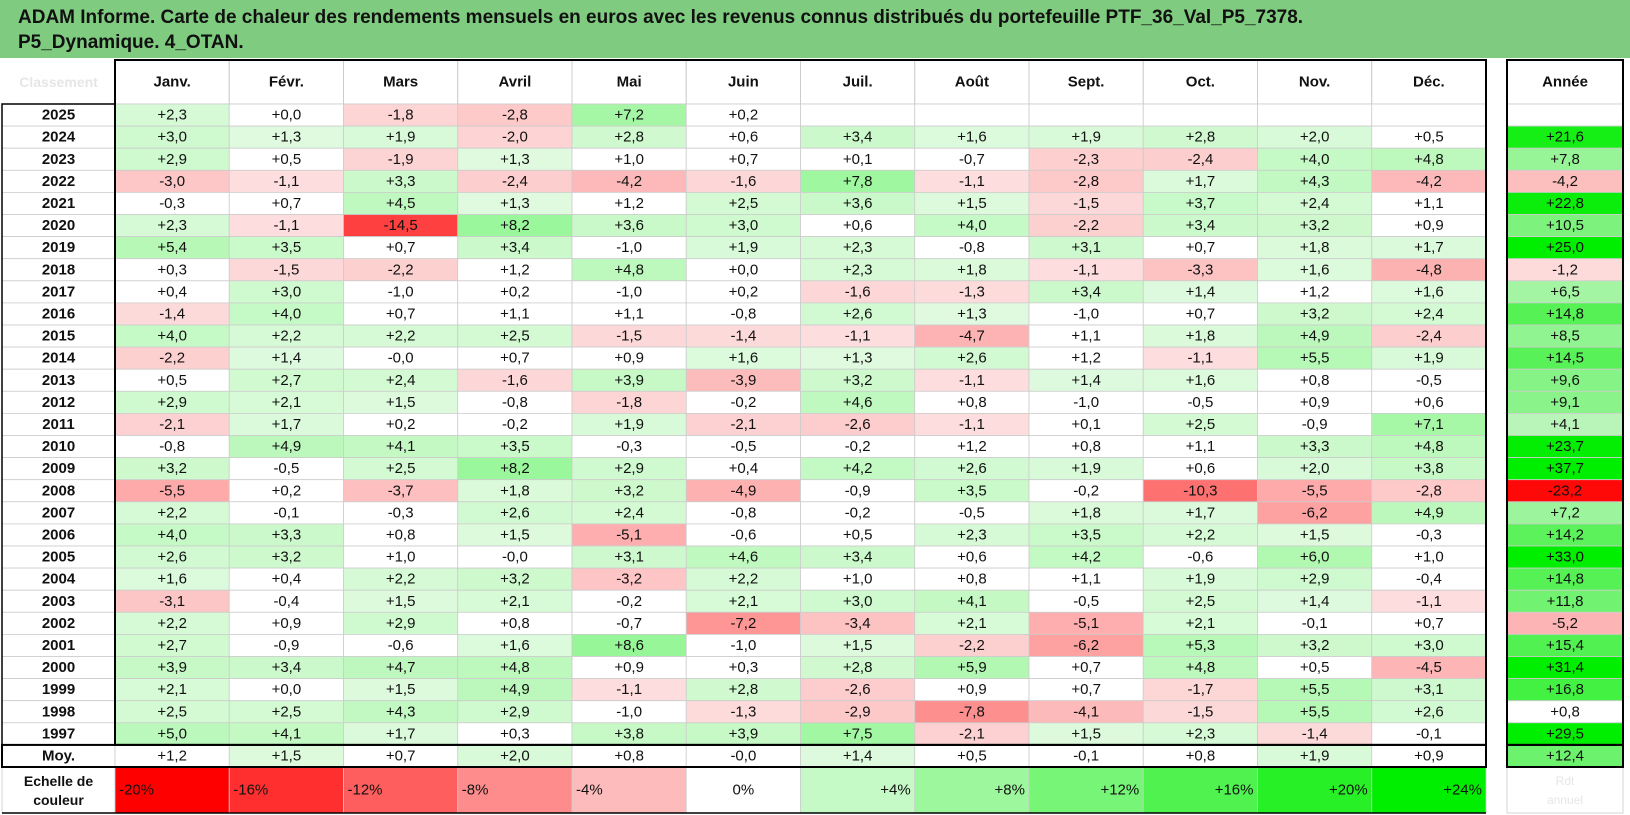  What do you see at coordinates (287, 755) in the screenshot?
I see `average-value: +1,5` at bounding box center [287, 755].